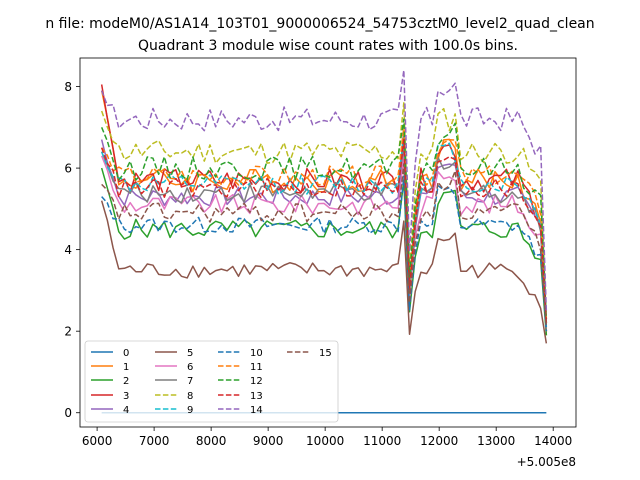 The height and width of the screenshot is (480, 640). I want to click on y-axis: 0 2 4 6 8, so click(72, 250).